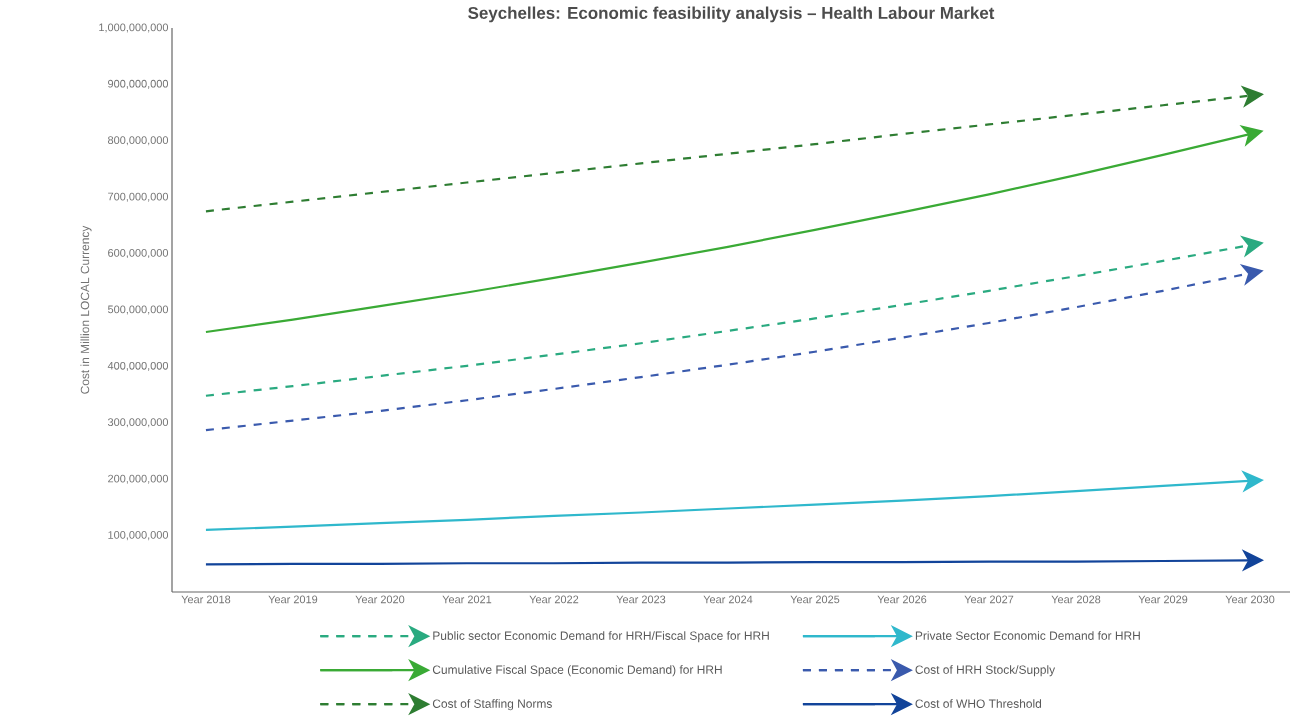 The image size is (1306, 719). Describe the element at coordinates (601, 637) in the screenshot. I see `legend-label: Public sector Economic Demand for HRH/Fiscal Space for HRH` at that location.